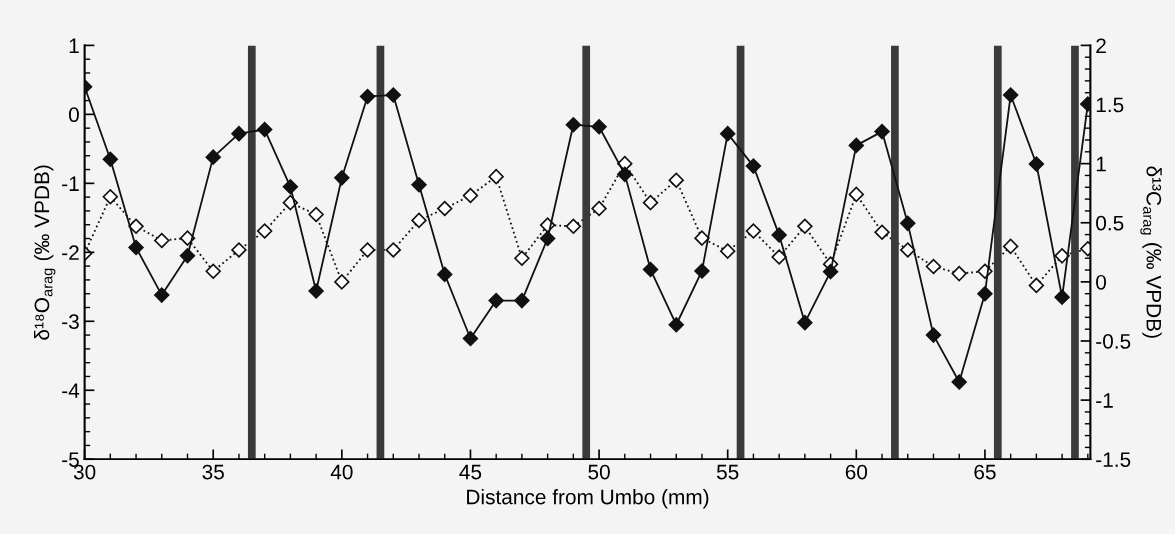 The width and height of the screenshot is (1175, 534). What do you see at coordinates (1104, 400) in the screenshot?
I see `y2-tick-label: -1` at bounding box center [1104, 400].